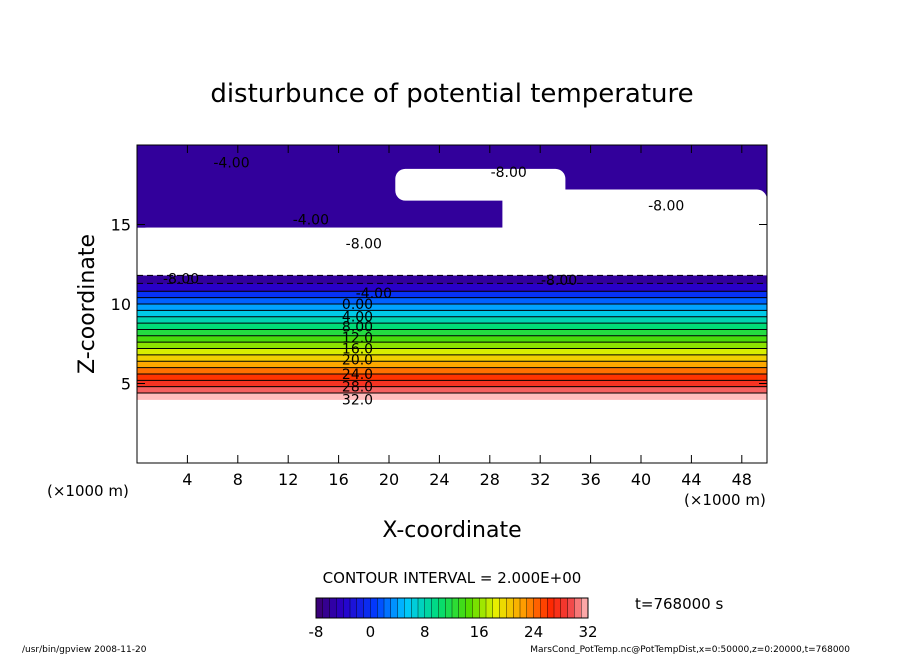 The image size is (904, 654). What do you see at coordinates (84, 649) in the screenshot?
I see `footer-left: /usr/bin/gpview 2008-11-20` at bounding box center [84, 649].